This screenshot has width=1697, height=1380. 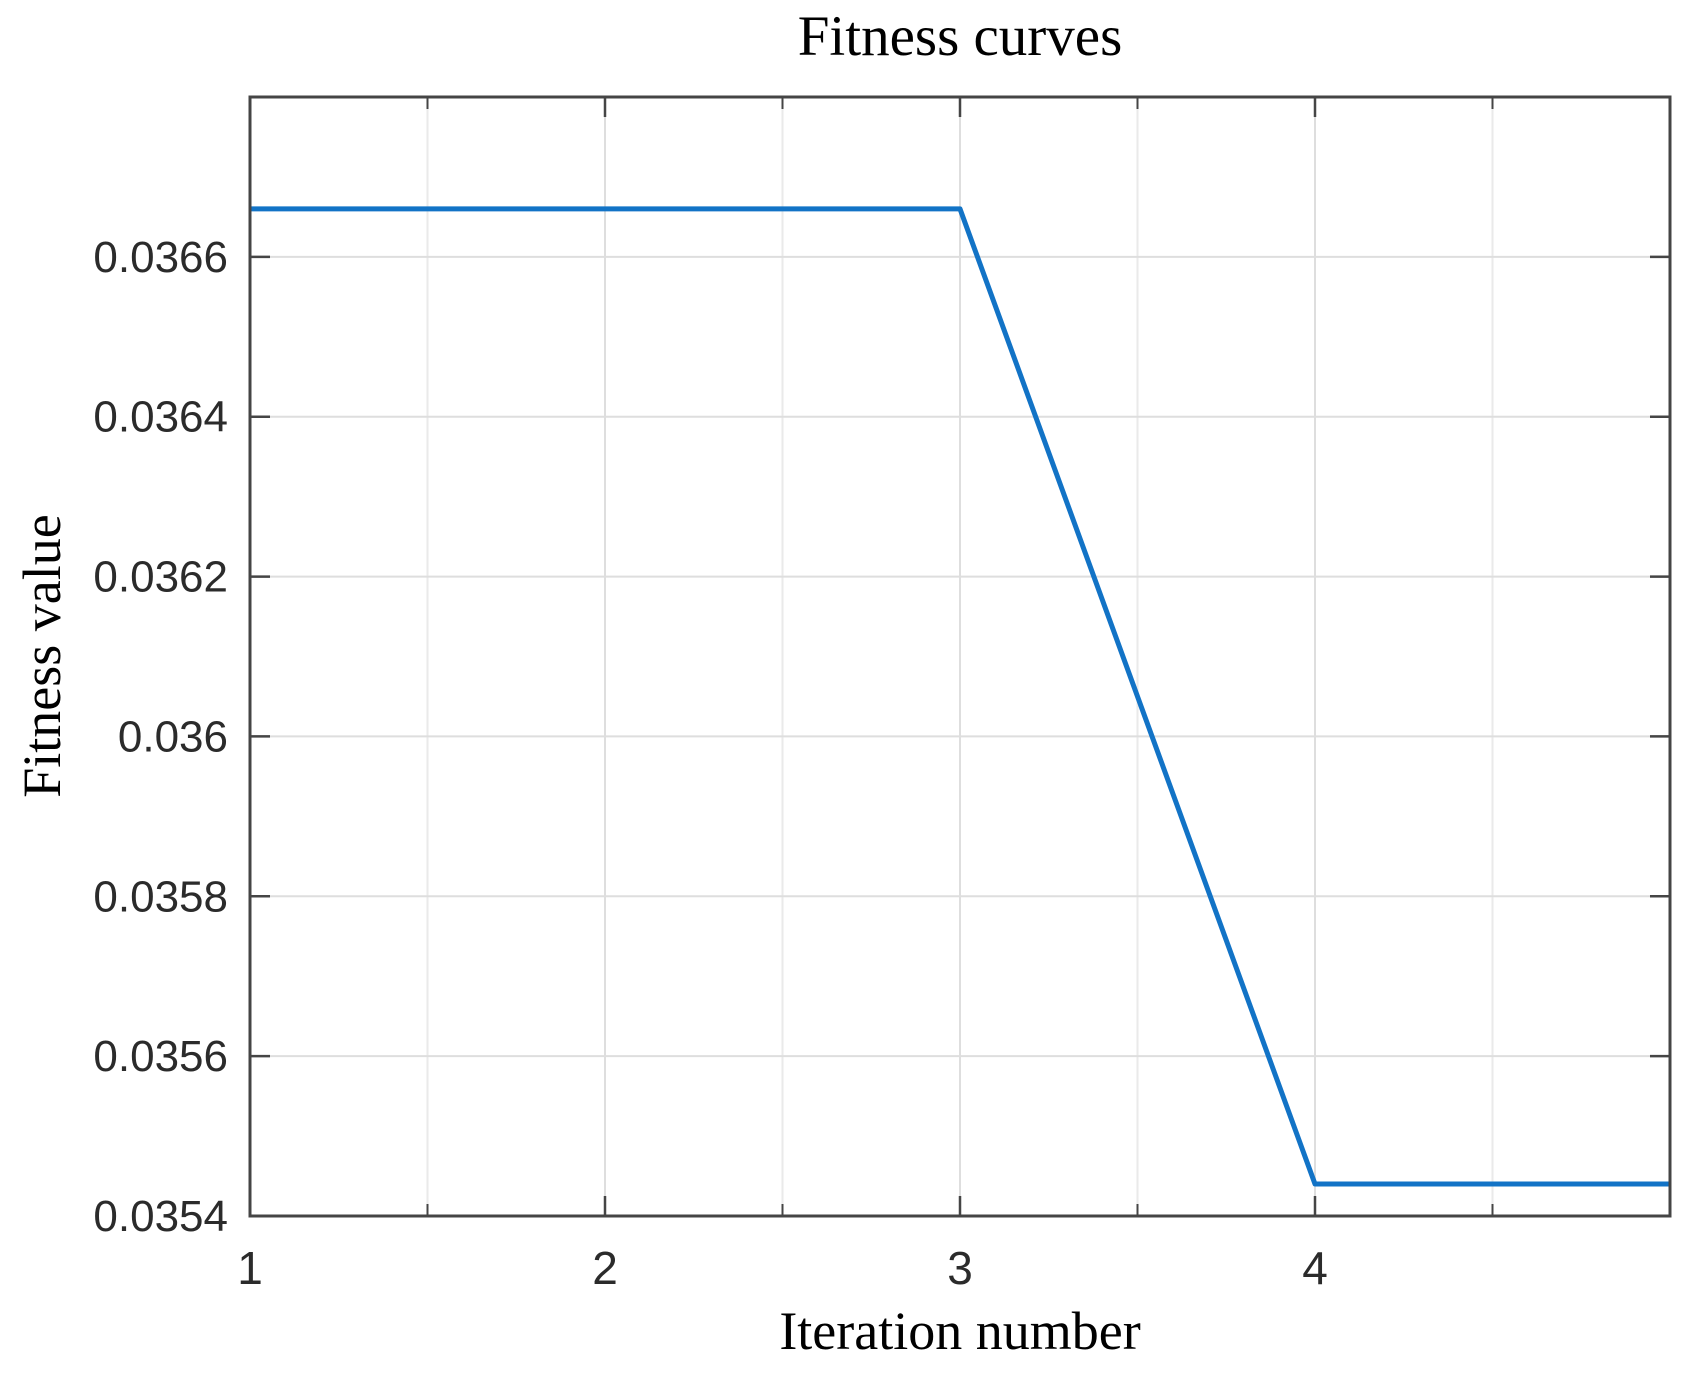 I want to click on y-tick-label: 0.0354, so click(x=160, y=1216).